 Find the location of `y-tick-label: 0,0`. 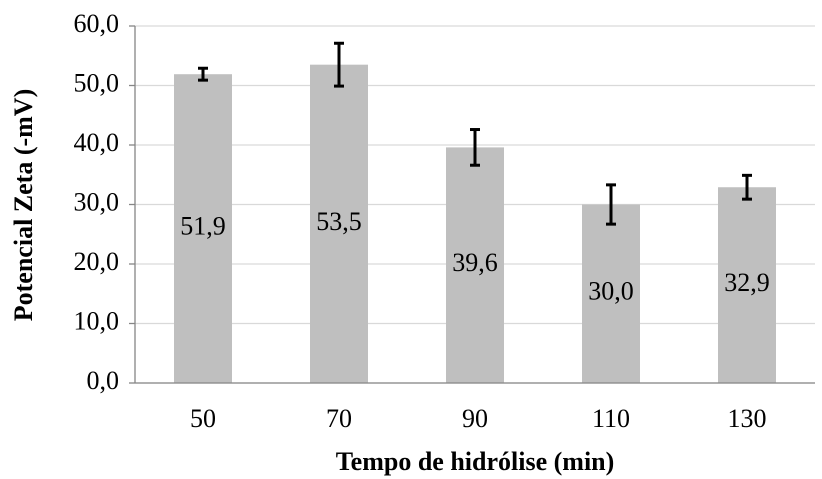

y-tick-label: 0,0 is located at coordinates (103, 380).